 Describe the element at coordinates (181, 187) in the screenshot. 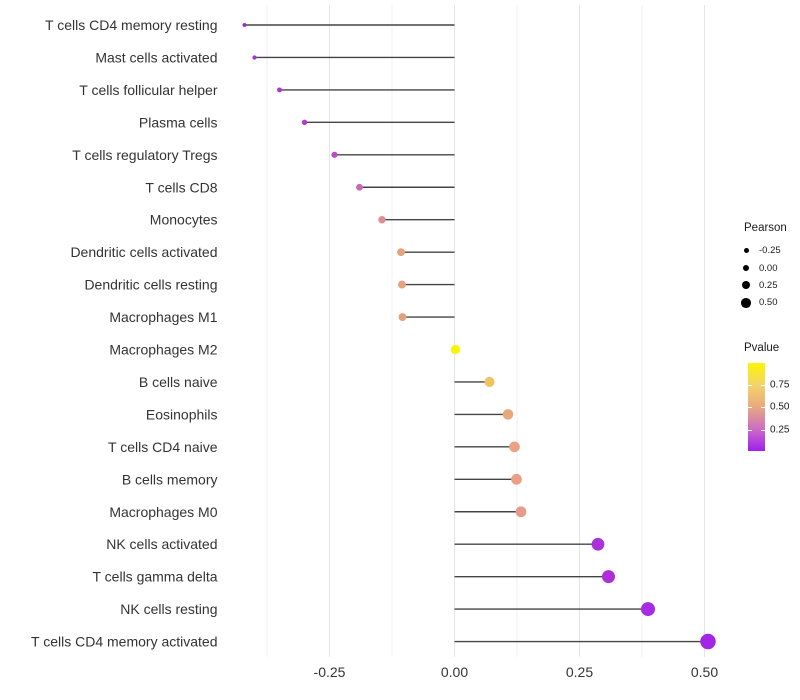

I see `y-axis-label: T cells CD8` at that location.